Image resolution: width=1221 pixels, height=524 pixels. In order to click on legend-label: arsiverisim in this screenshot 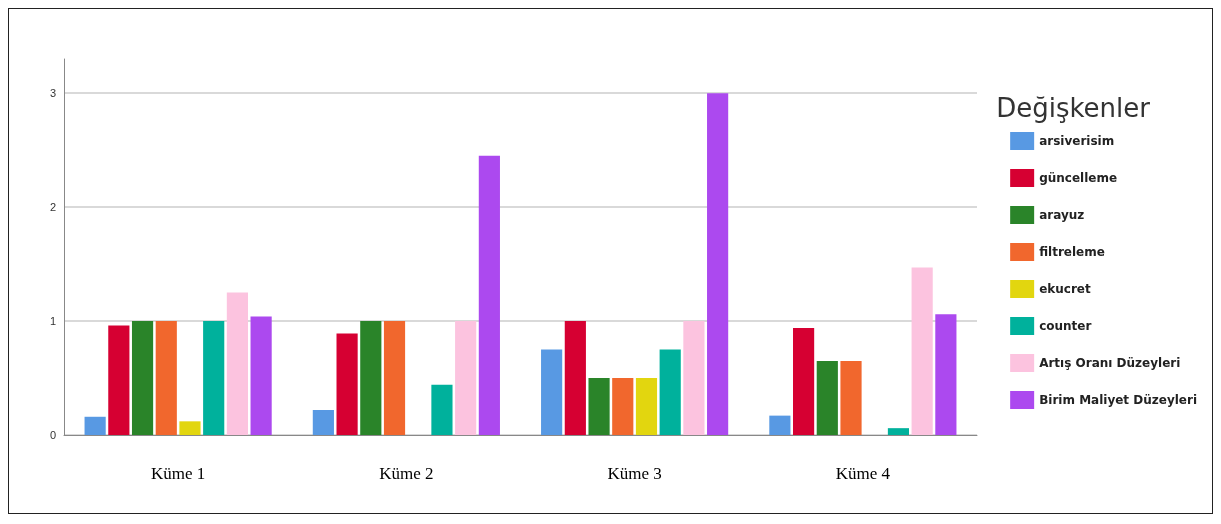, I will do `click(1077, 141)`.